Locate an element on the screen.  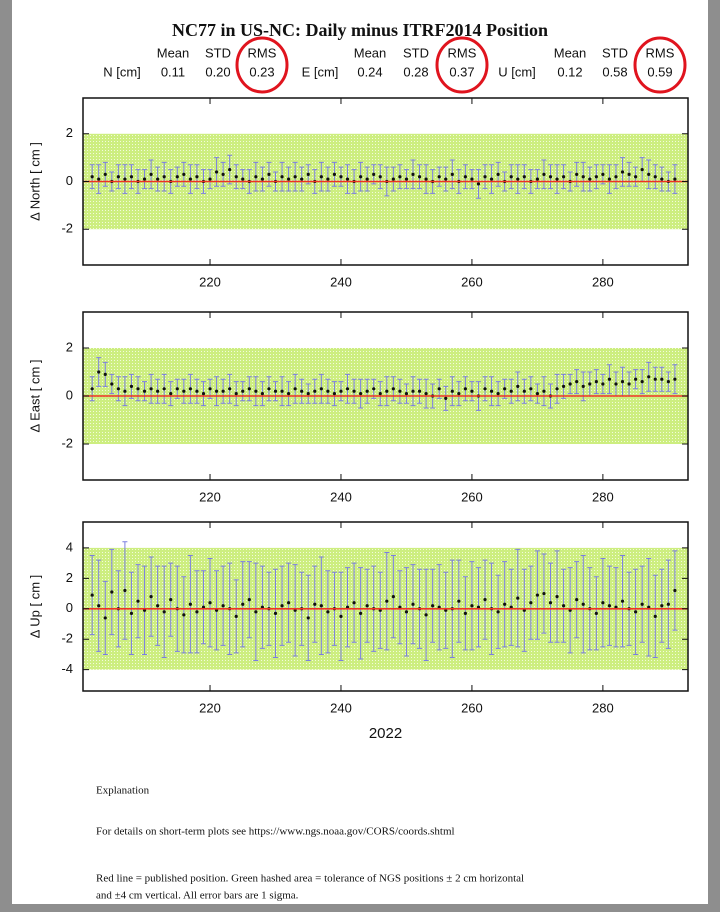
stat-value: 0.37 is located at coordinates (461, 71).